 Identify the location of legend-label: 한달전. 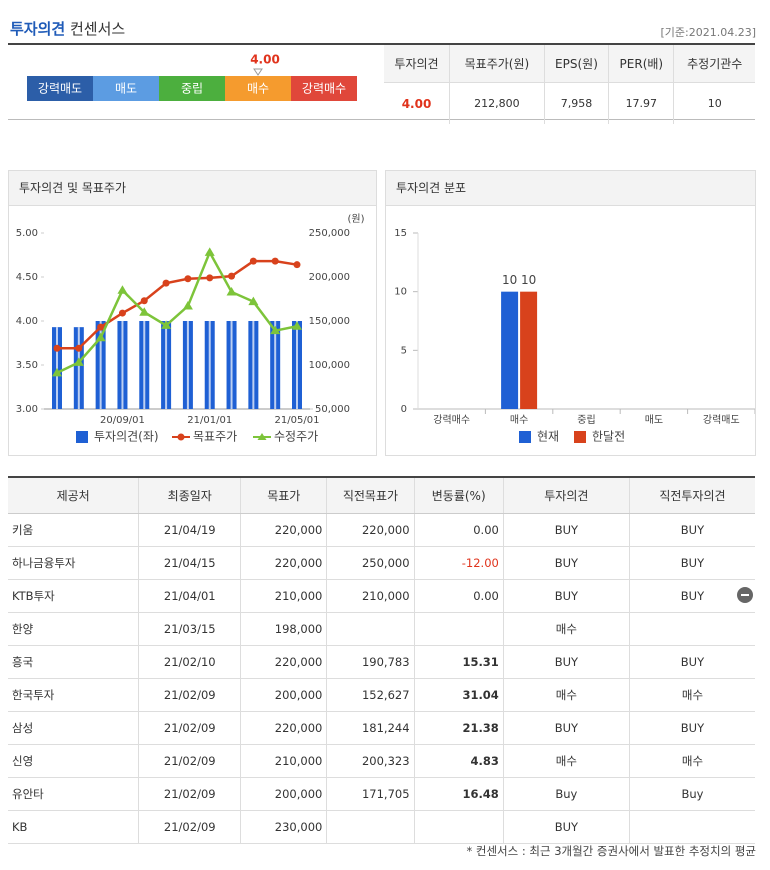
(608, 437).